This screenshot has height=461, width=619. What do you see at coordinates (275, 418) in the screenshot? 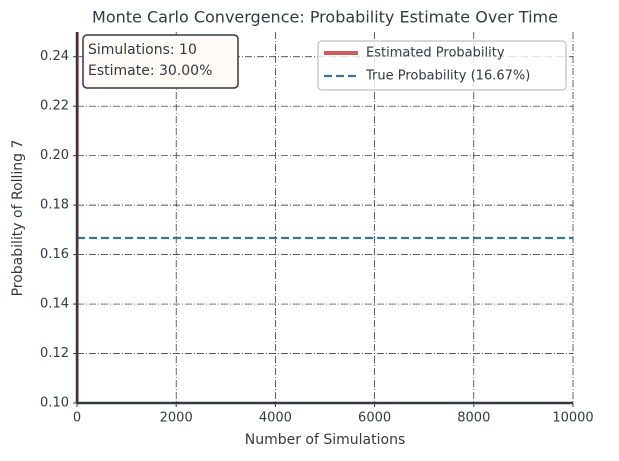
I see `x-tick-label: 4000` at bounding box center [275, 418].